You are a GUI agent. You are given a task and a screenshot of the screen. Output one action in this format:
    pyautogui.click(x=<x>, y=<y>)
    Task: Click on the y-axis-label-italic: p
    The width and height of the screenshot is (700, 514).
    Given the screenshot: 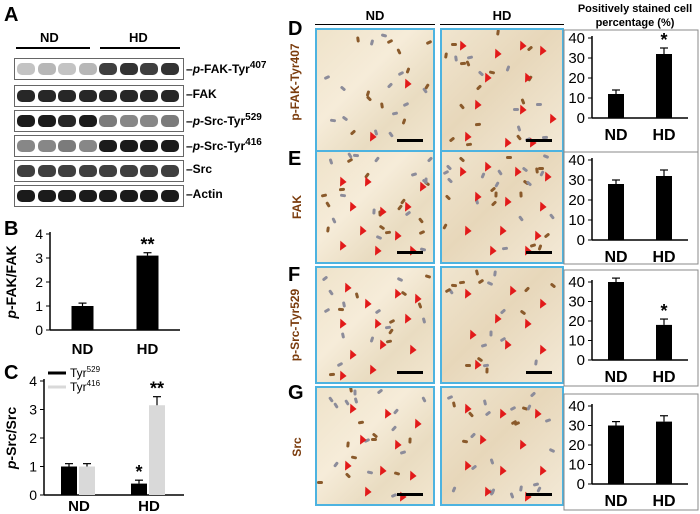 What is the action you would take?
    pyautogui.click(x=11, y=465)
    